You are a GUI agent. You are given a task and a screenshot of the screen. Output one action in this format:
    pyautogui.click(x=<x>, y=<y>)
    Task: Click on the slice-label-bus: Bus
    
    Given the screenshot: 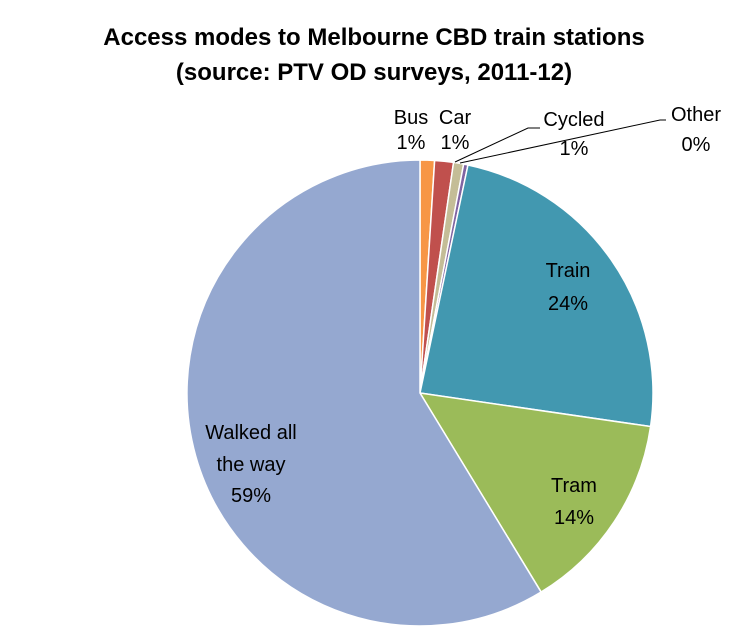 What is the action you would take?
    pyautogui.click(x=411, y=118)
    